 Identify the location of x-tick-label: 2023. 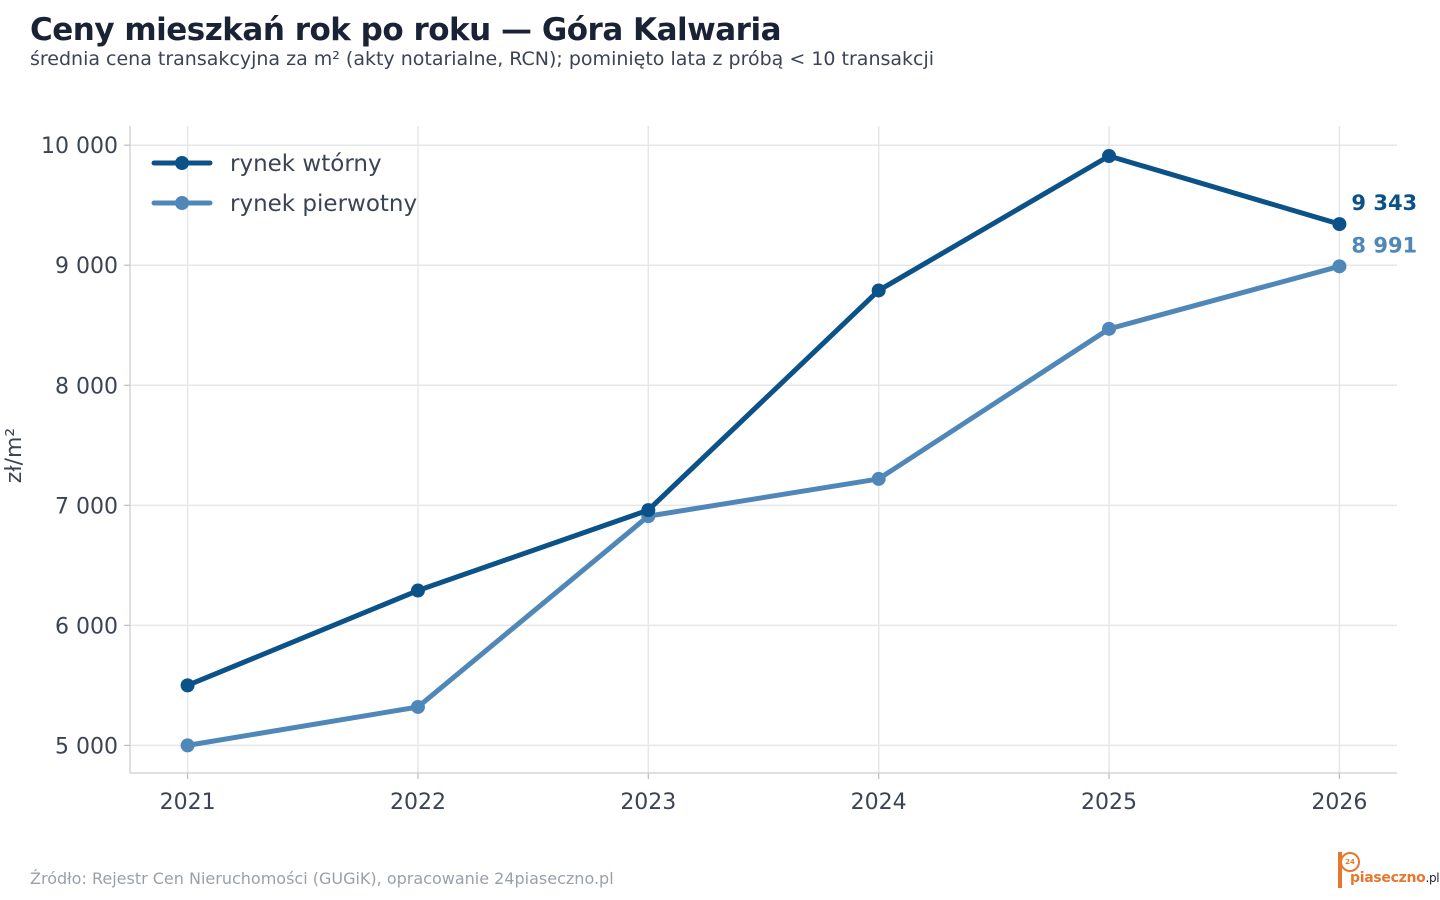
(648, 802).